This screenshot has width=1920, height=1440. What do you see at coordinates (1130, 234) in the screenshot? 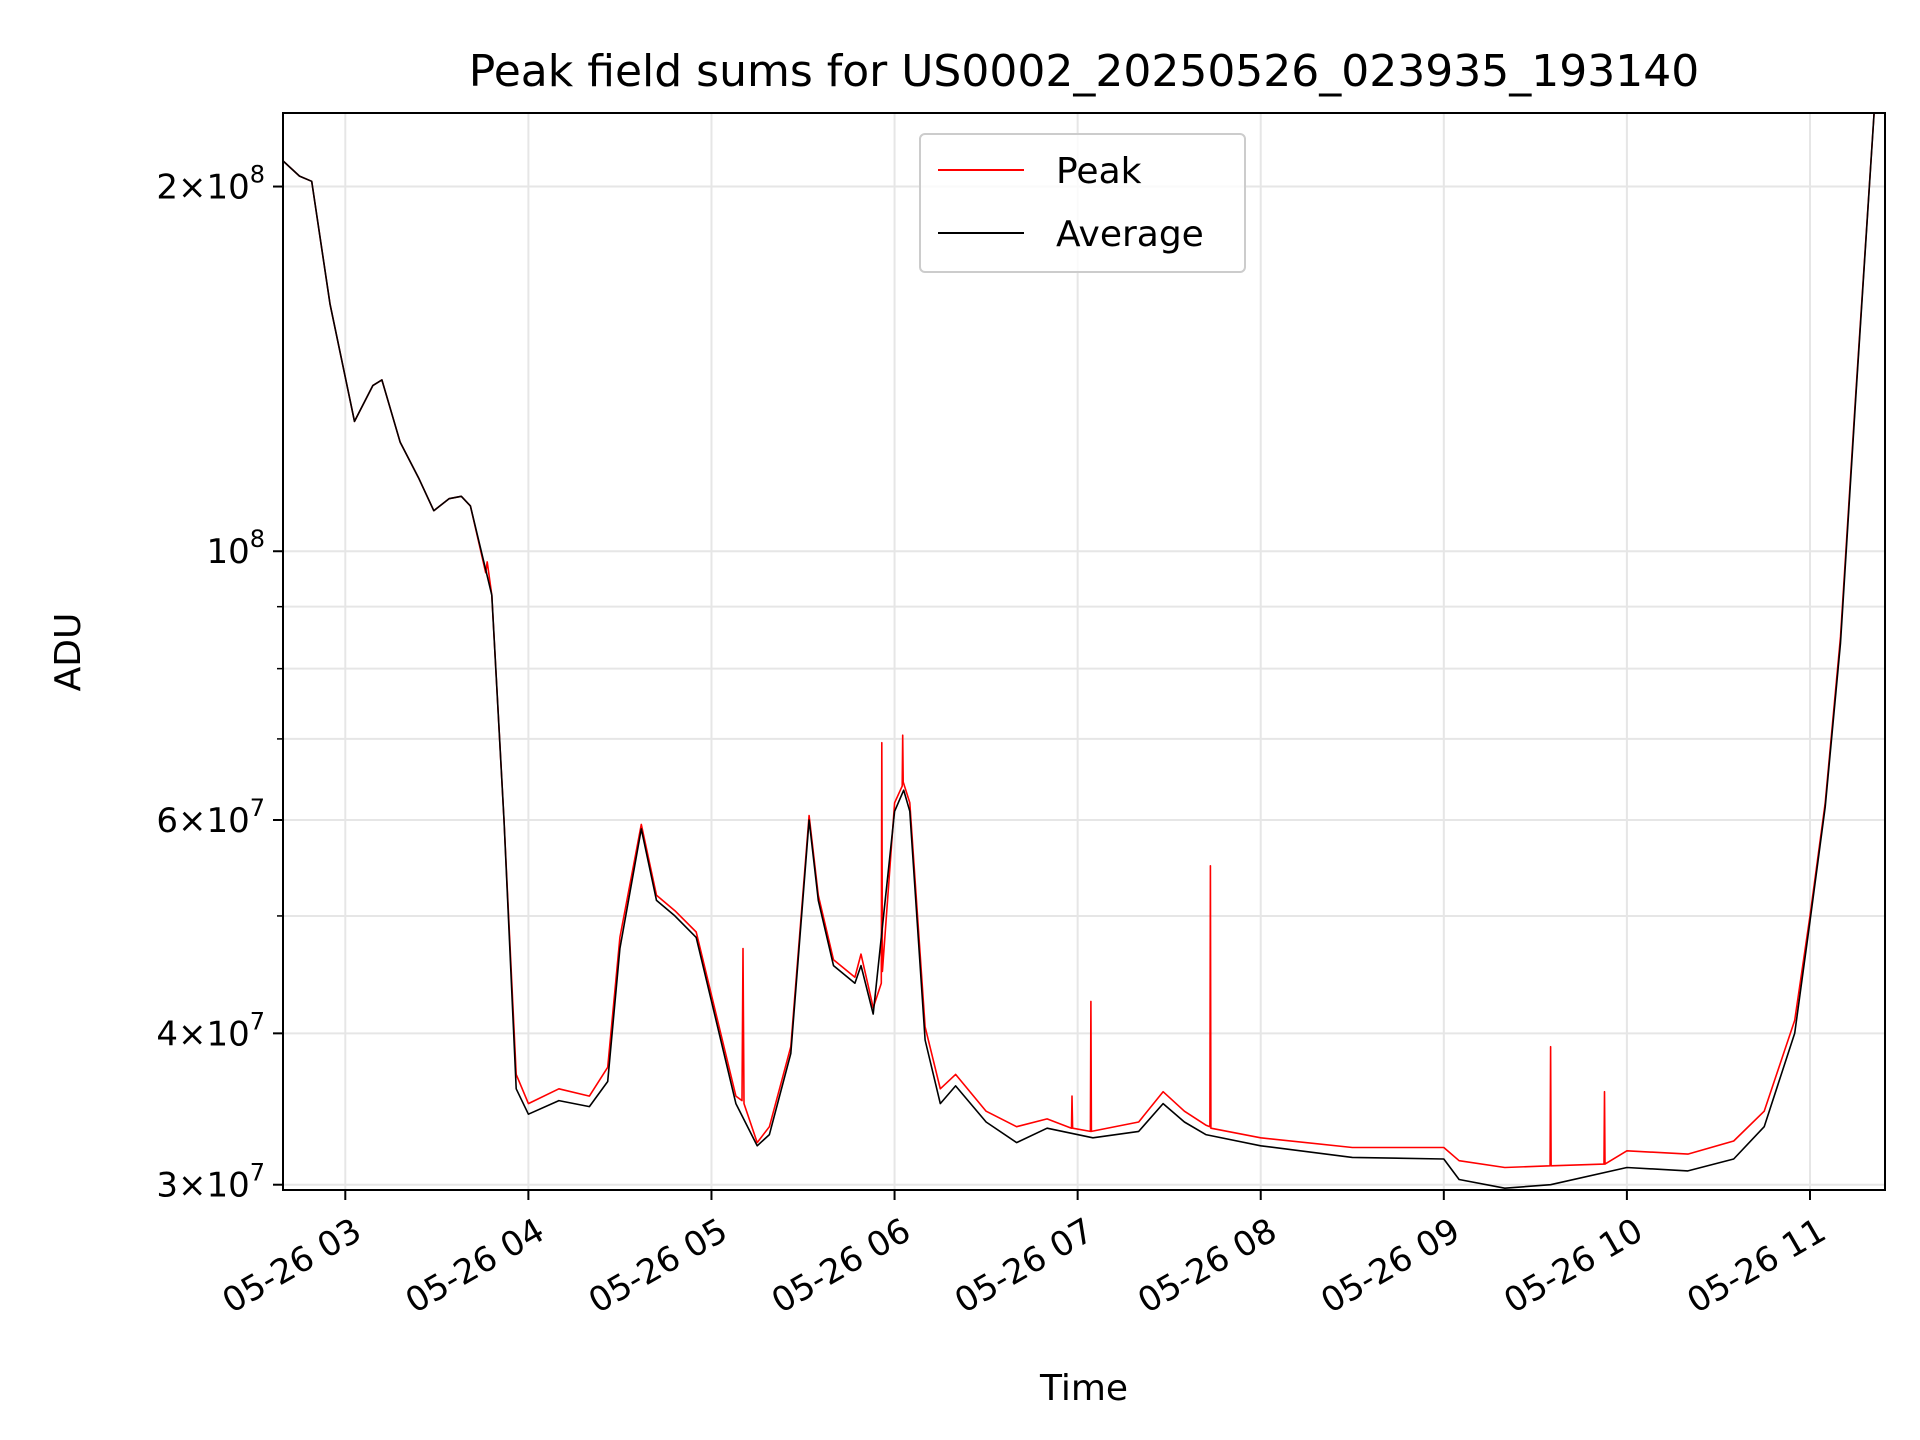
I see `legend-label-average: Average` at bounding box center [1130, 234].